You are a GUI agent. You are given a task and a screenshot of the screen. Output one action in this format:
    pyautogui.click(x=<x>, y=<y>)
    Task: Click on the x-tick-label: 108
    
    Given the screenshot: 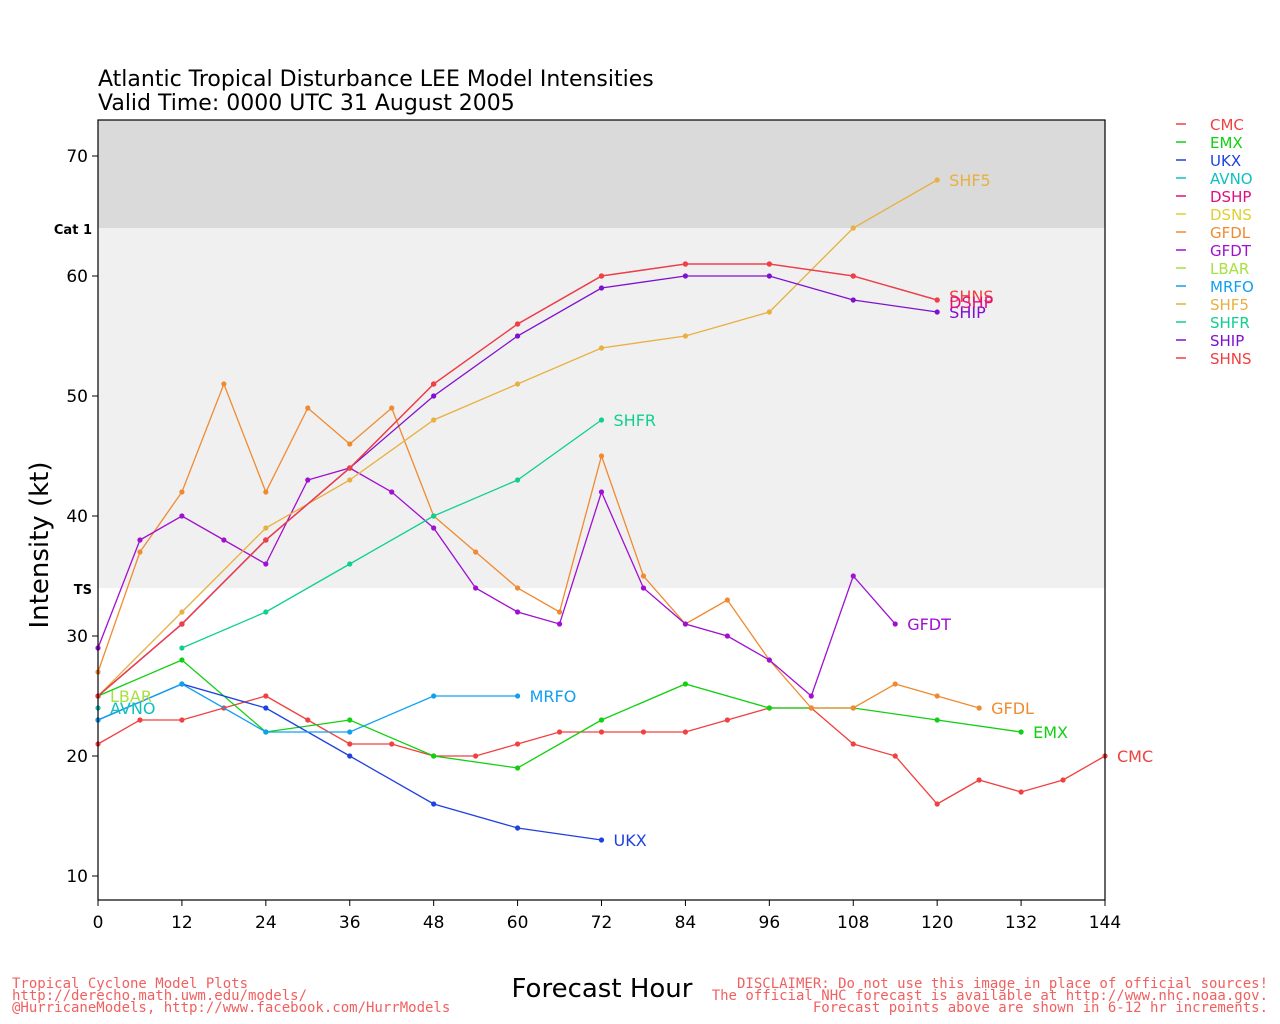 What is the action you would take?
    pyautogui.click(x=853, y=923)
    